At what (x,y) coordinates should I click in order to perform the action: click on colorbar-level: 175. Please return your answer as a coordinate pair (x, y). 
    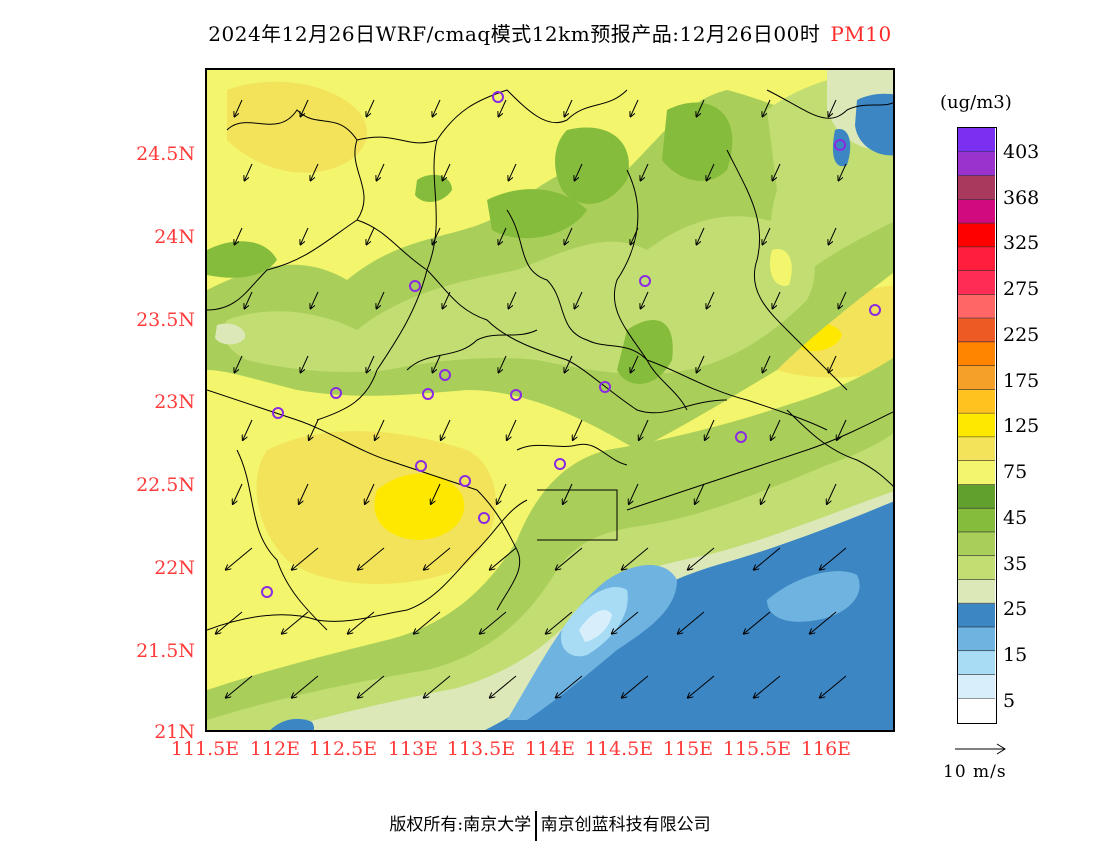
    Looking at the image, I should click on (1021, 381).